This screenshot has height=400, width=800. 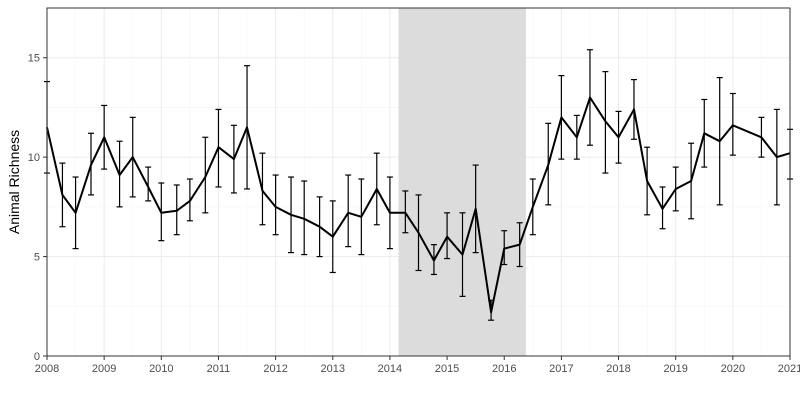 I want to click on x-tick-label: 2015, so click(x=447, y=369).